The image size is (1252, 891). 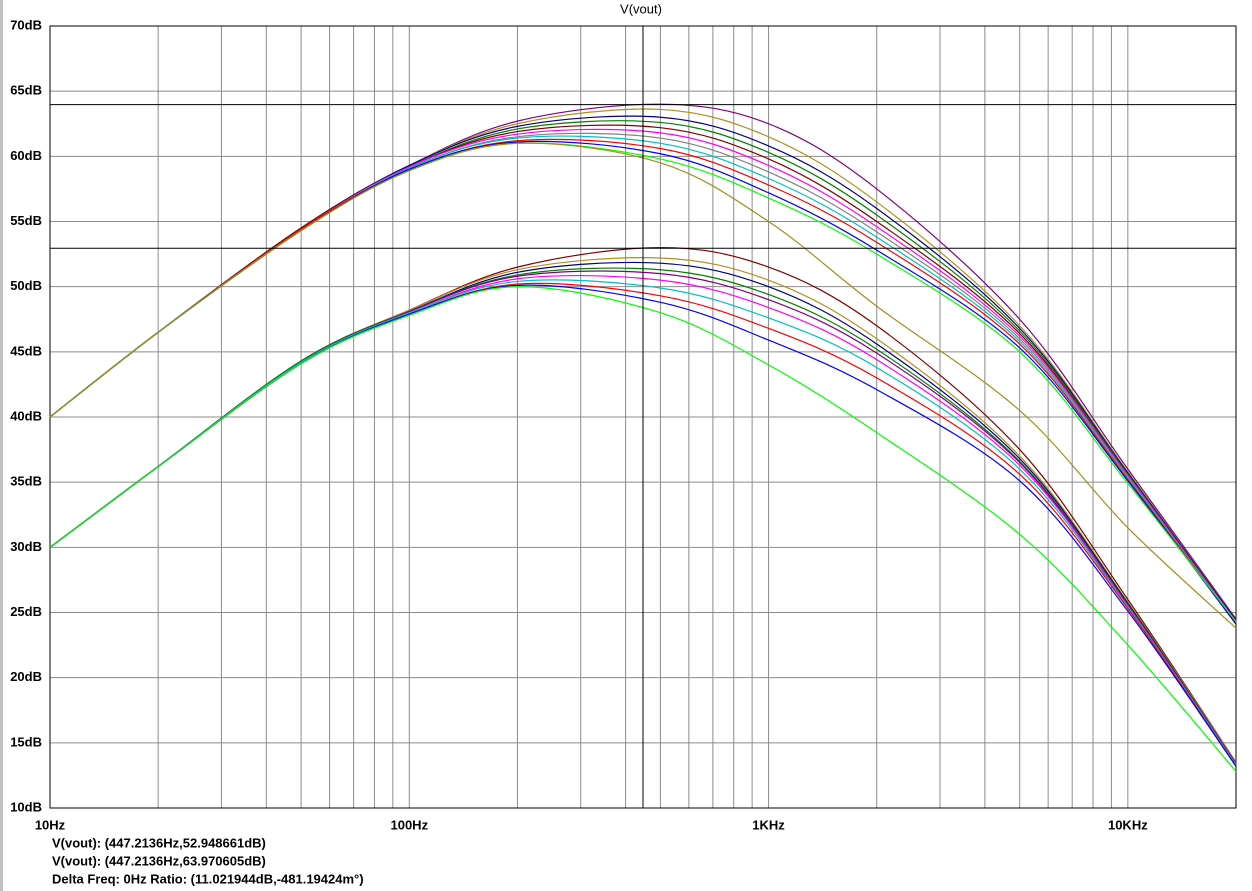 What do you see at coordinates (26, 611) in the screenshot?
I see `y-tick-label: 25dB` at bounding box center [26, 611].